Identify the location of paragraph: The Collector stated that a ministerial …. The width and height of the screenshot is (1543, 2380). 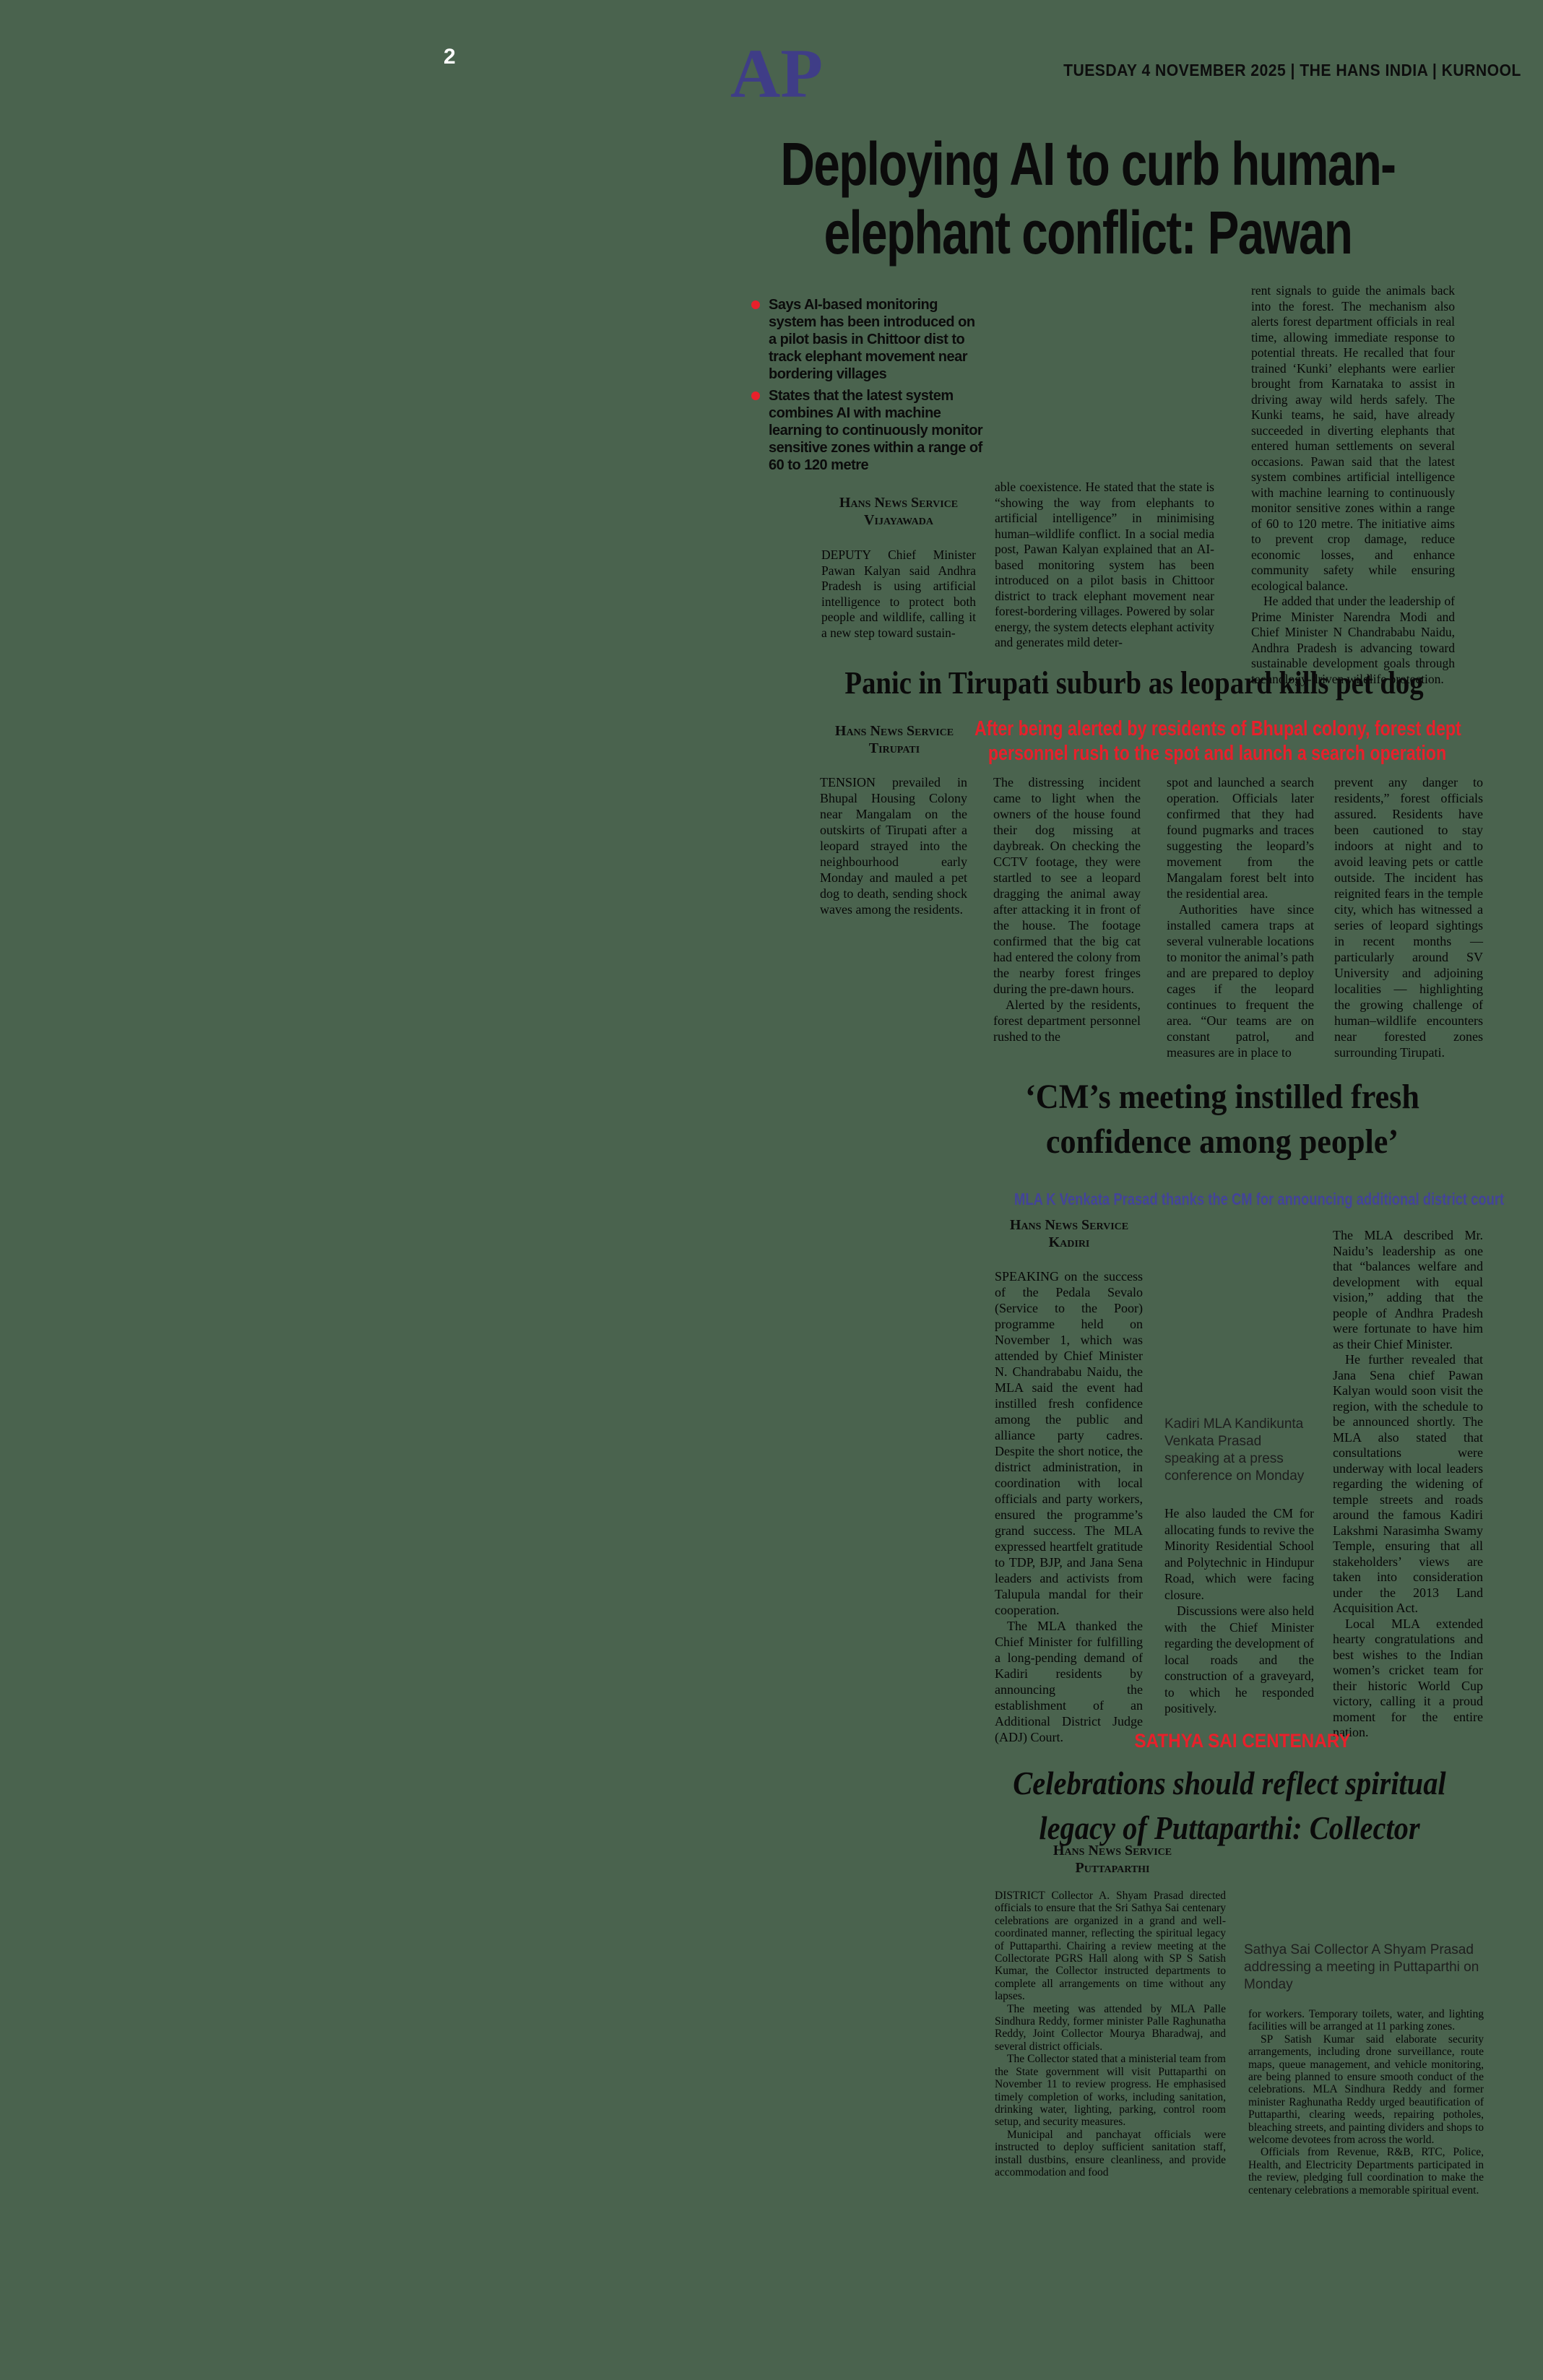
(1110, 2091).